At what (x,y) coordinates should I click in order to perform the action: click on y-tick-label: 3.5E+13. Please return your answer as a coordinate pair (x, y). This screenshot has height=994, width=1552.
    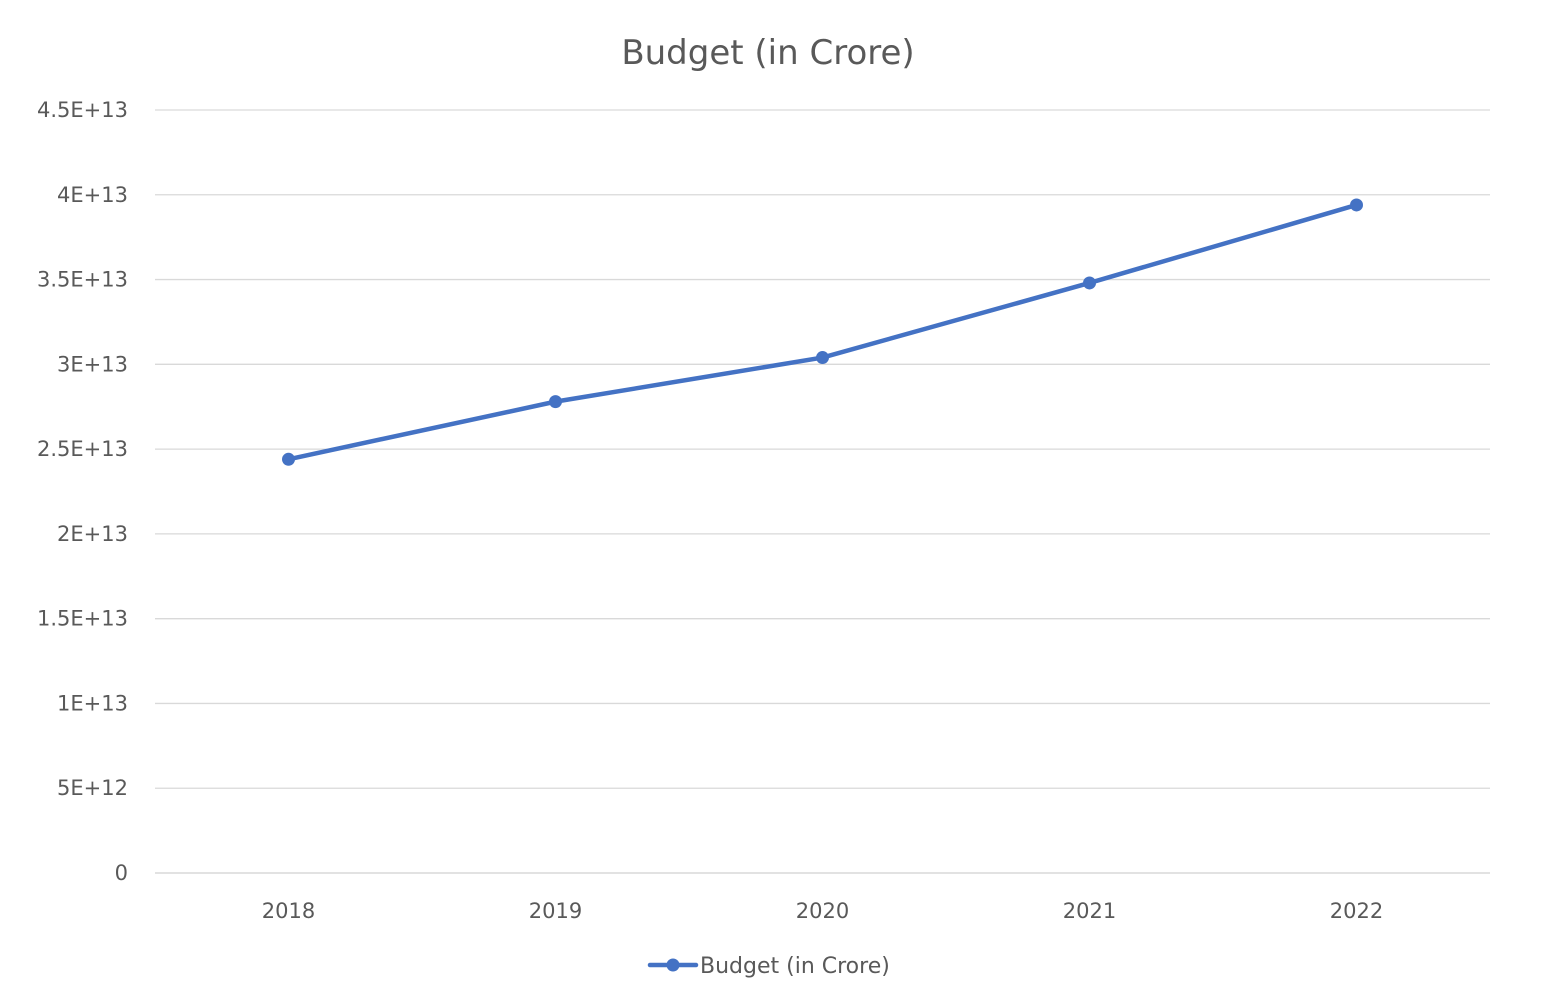
    Looking at the image, I should click on (82, 280).